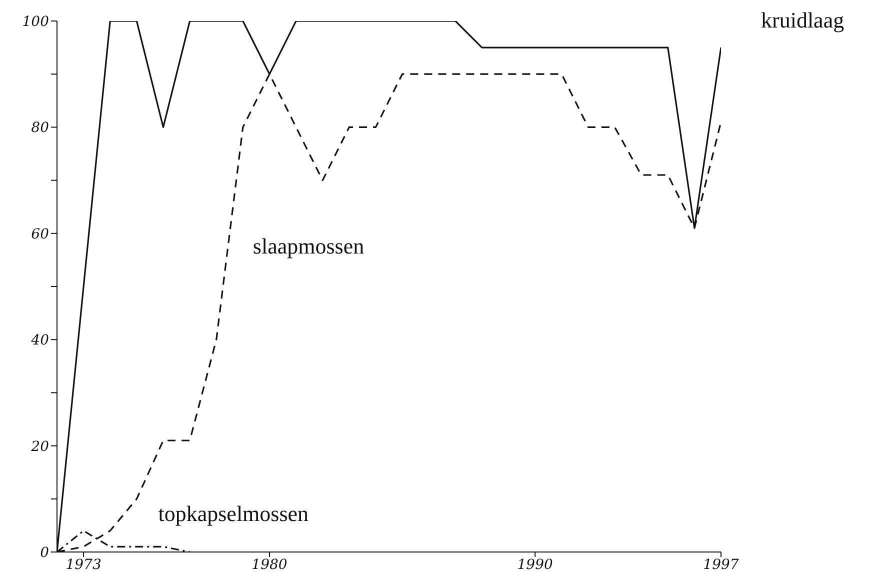 This screenshot has height=585, width=872. Describe the element at coordinates (36, 22) in the screenshot. I see `y-tick-label: 100` at that location.